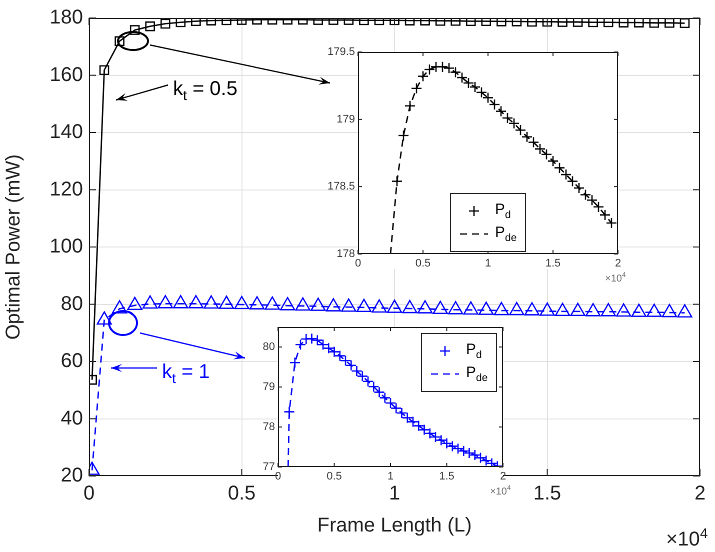 This screenshot has width=715, height=552. What do you see at coordinates (66, 75) in the screenshot?
I see `y-tick-label: 160` at bounding box center [66, 75].